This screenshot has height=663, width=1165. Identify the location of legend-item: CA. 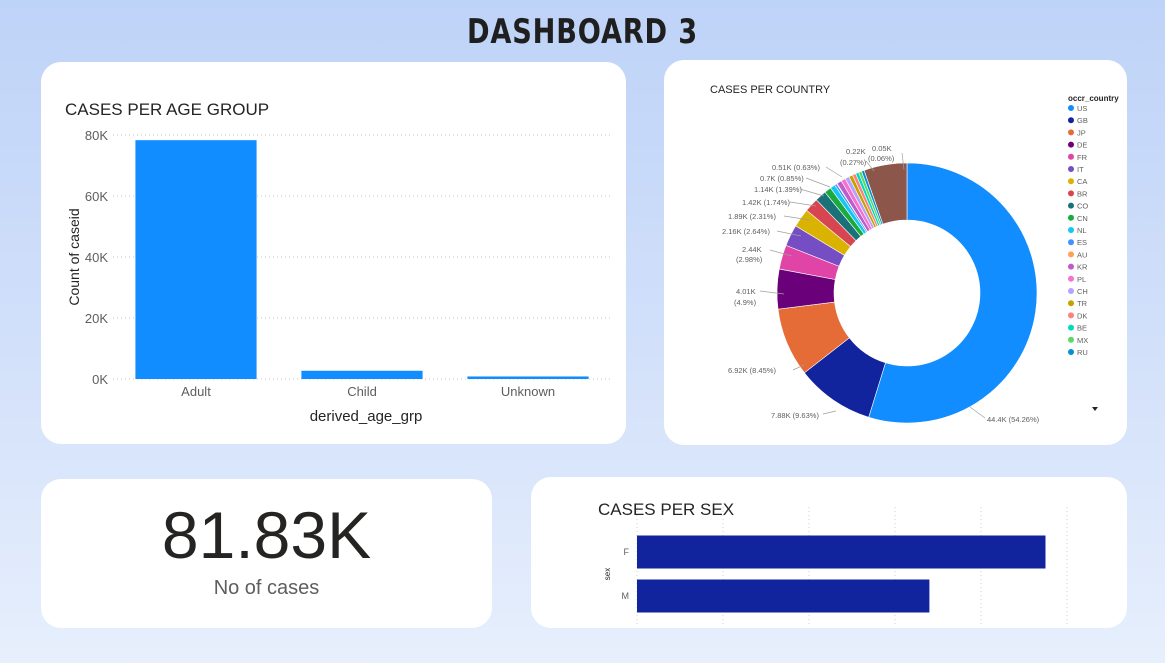
(1077, 181).